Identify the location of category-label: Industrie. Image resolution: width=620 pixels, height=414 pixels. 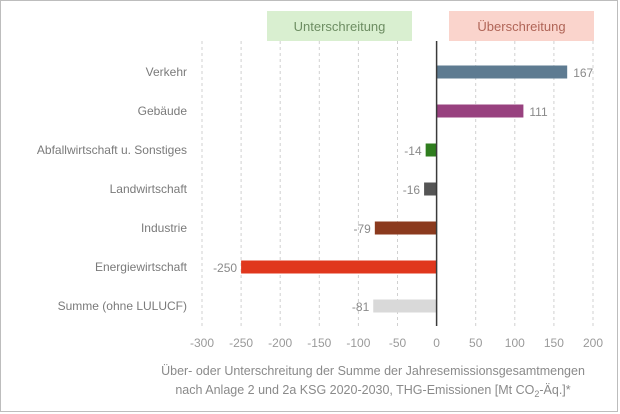
(164, 228).